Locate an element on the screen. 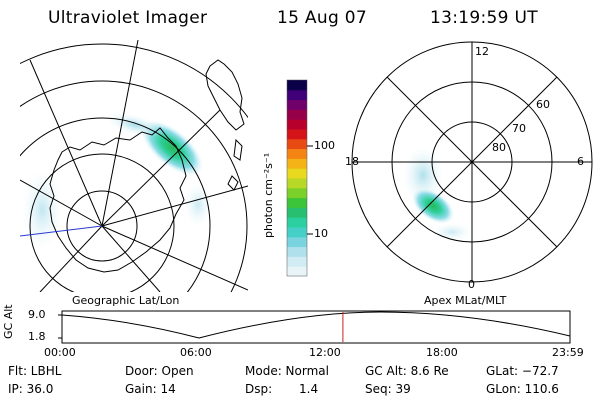  timeline-y-tick: 9.0 is located at coordinates (37, 314).